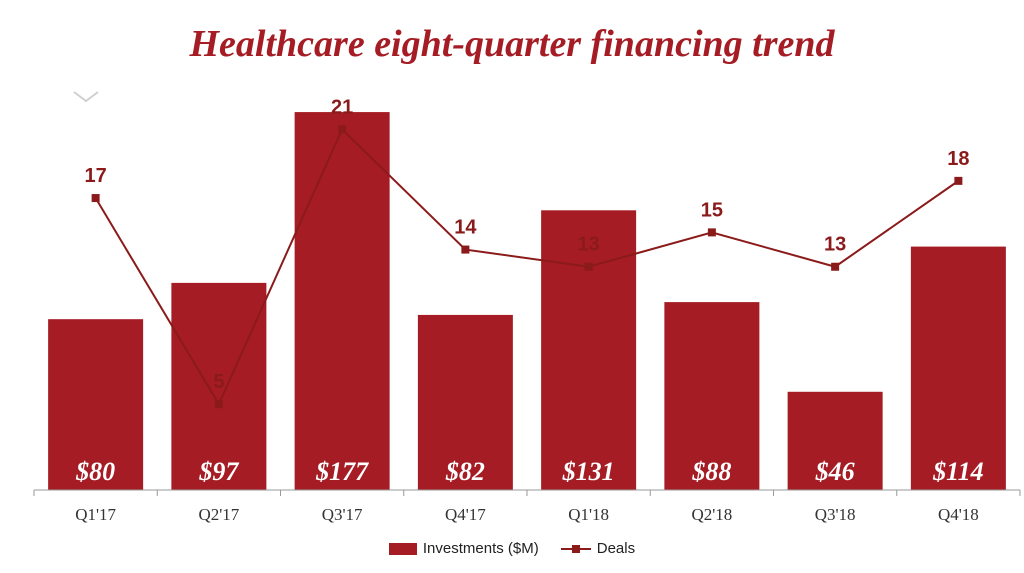 The width and height of the screenshot is (1024, 573). I want to click on legend-label-investments: Investments ($M), so click(480, 548).